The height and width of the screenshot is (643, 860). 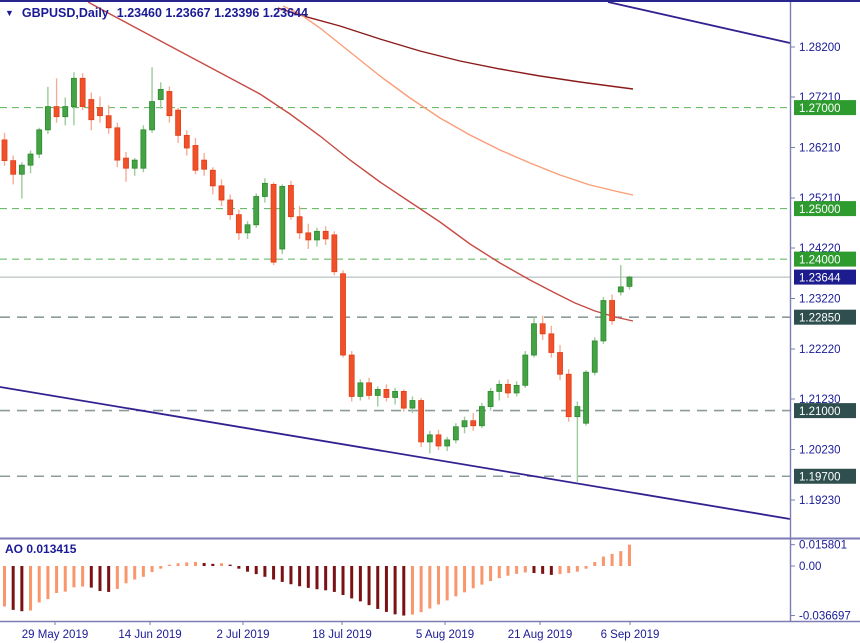 I want to click on date-axis-label: 14 Jun 2019, so click(x=149, y=635).